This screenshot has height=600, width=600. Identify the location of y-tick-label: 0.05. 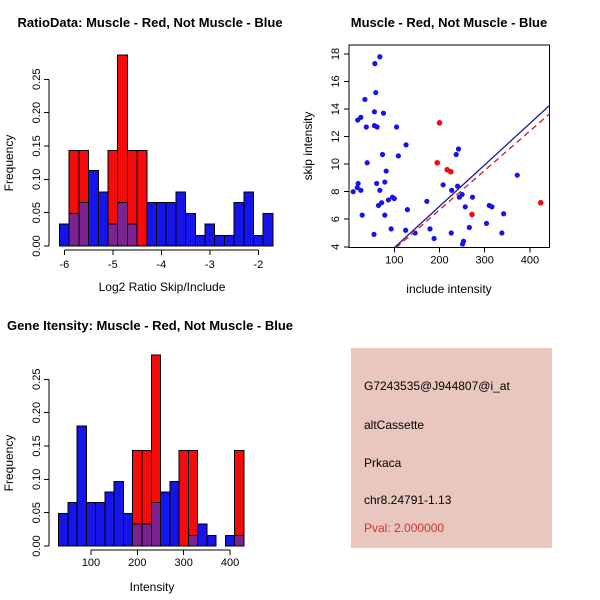
(37, 212).